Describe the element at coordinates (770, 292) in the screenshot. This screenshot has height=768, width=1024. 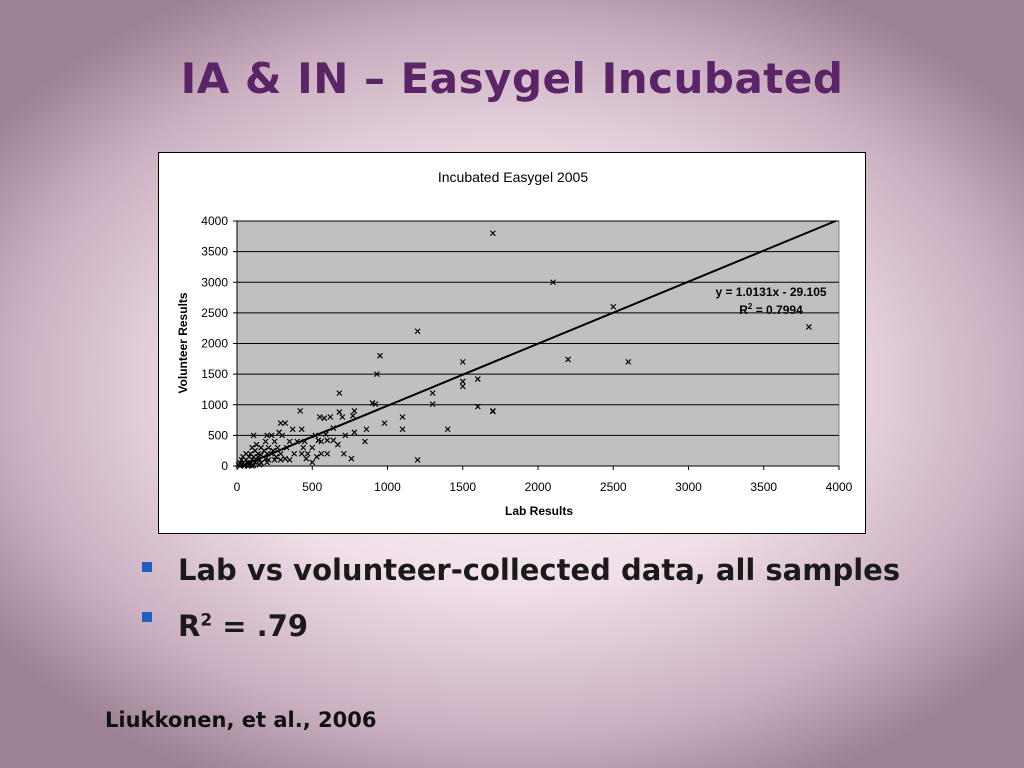
I see `trendline-equation: y = 1.0131x - 29.105` at that location.